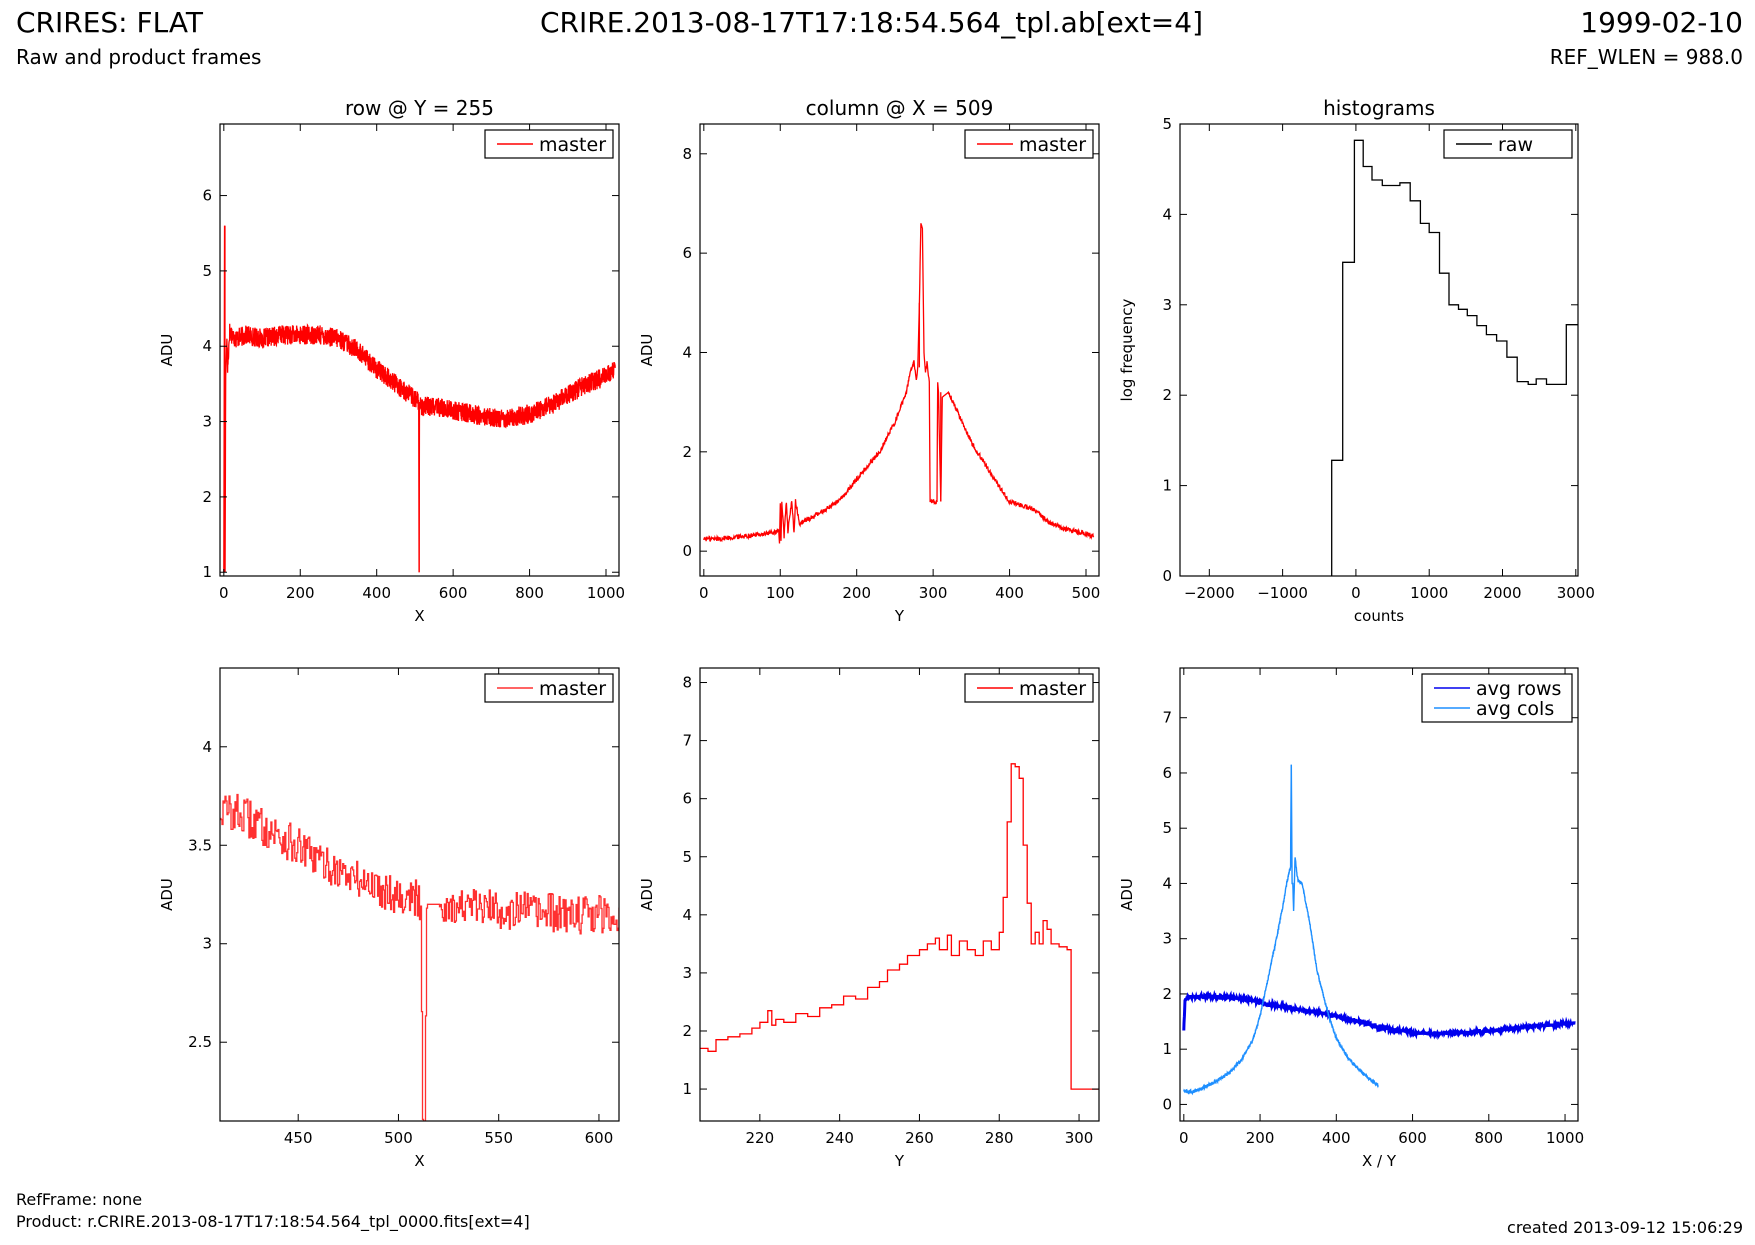 The height and width of the screenshot is (1245, 1755). Describe the element at coordinates (1646, 57) in the screenshot. I see `ref-wlen-label: REF_WLEN = 988.0` at that location.